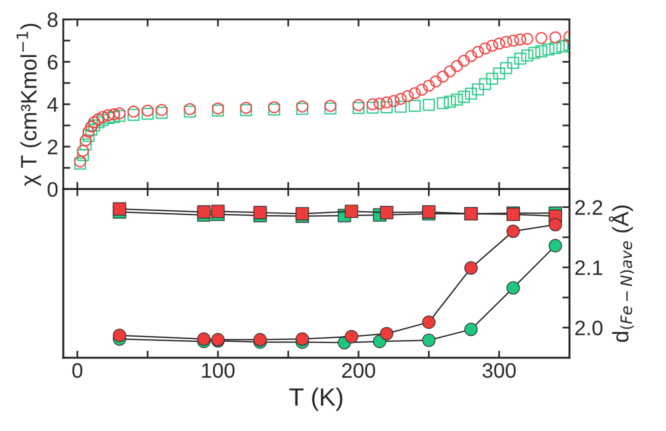  Describe the element at coordinates (315, 399) in the screenshot. I see `x-axis-title: T (K)` at that location.